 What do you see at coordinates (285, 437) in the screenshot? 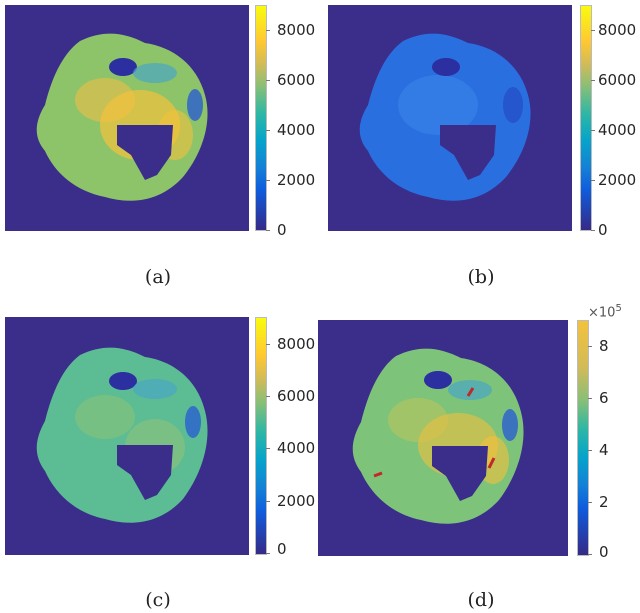
I see `colorbar-c: 8000 6000 4000 2000 0` at bounding box center [285, 437].